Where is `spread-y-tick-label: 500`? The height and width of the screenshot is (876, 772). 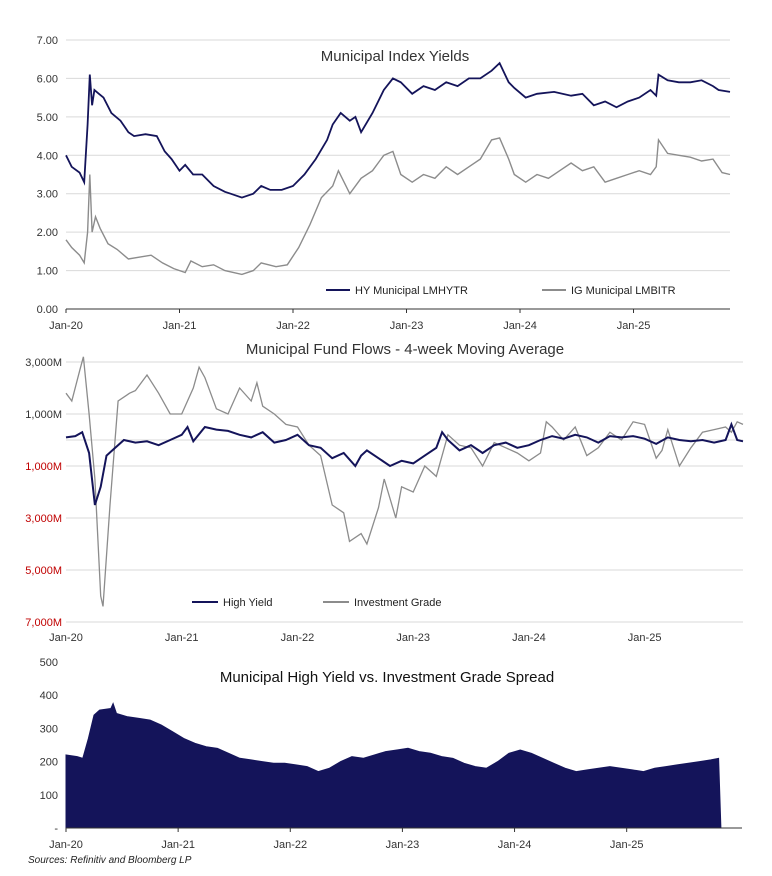 spread-y-tick-label: 500 is located at coordinates (49, 663).